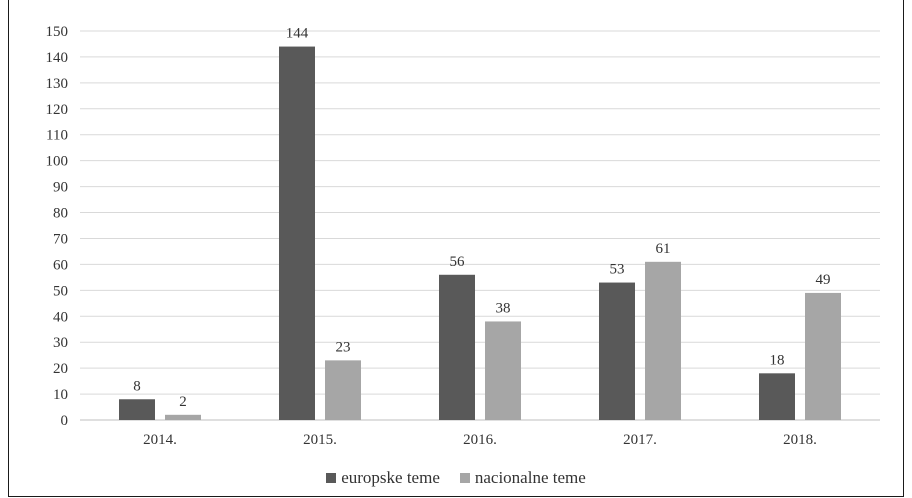  What do you see at coordinates (320, 440) in the screenshot?
I see `x-tick-label: 2015.` at bounding box center [320, 440].